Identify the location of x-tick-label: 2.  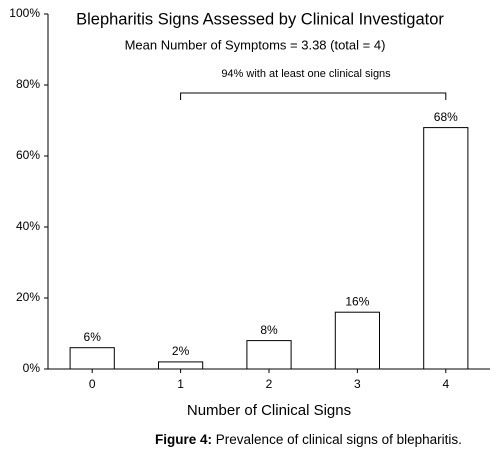
(269, 384).